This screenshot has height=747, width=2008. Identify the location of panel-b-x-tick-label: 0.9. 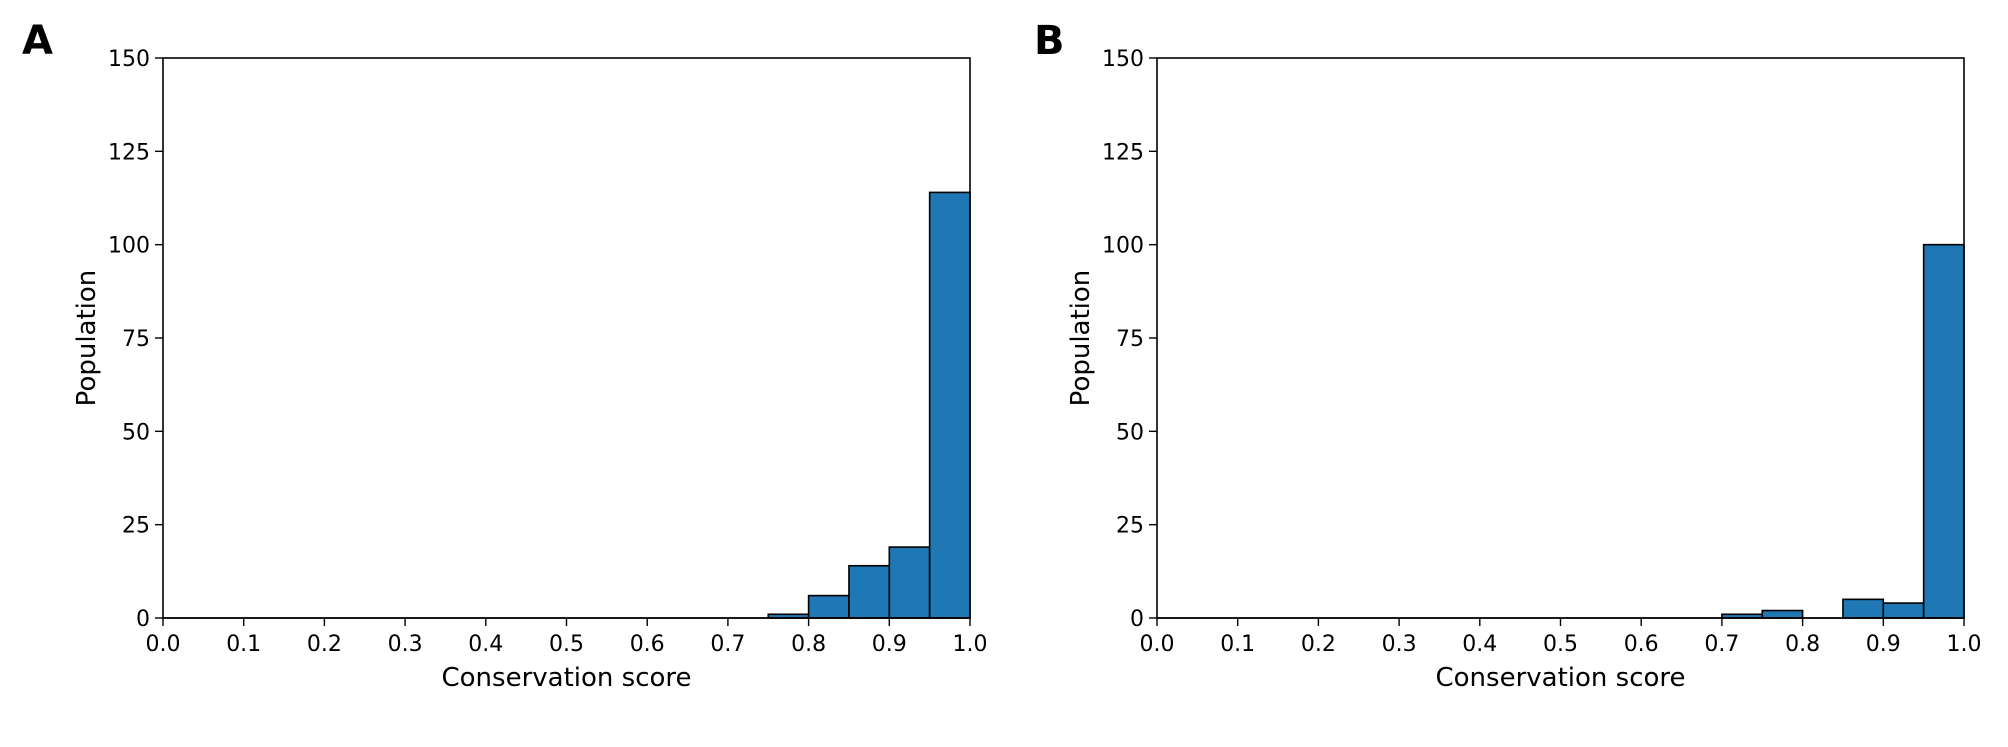
(1883, 644).